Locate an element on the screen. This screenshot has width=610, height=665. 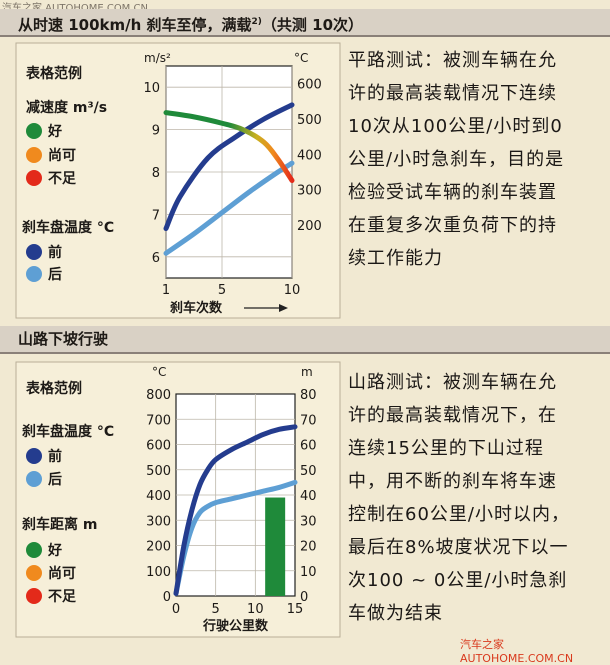
description-line: 10次从100公里/小时到0 is located at coordinates (455, 126).